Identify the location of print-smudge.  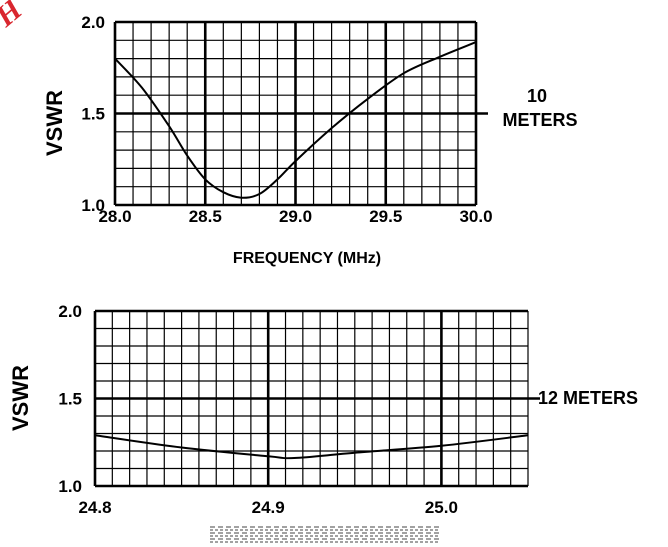
(325, 534).